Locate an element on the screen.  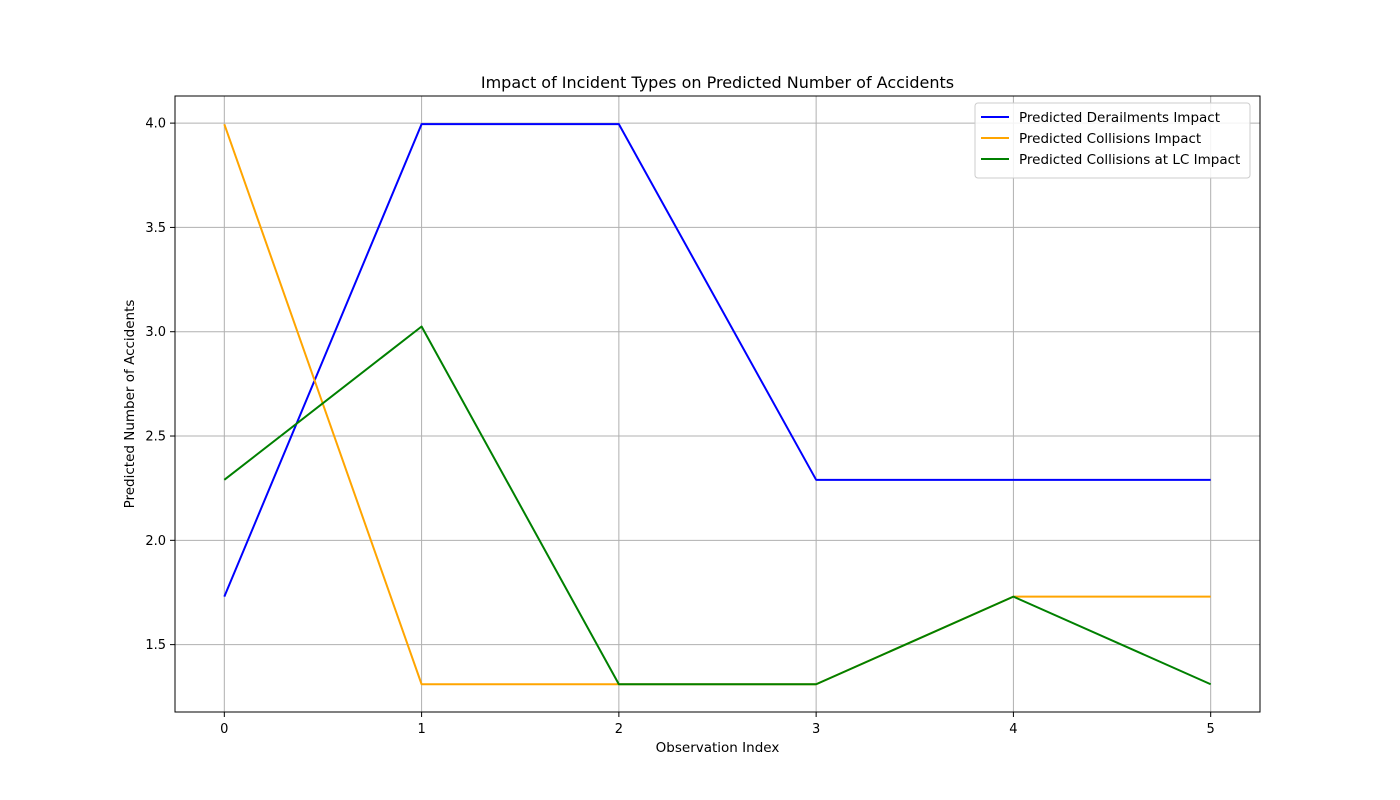
x-tick-label: 2 is located at coordinates (619, 729).